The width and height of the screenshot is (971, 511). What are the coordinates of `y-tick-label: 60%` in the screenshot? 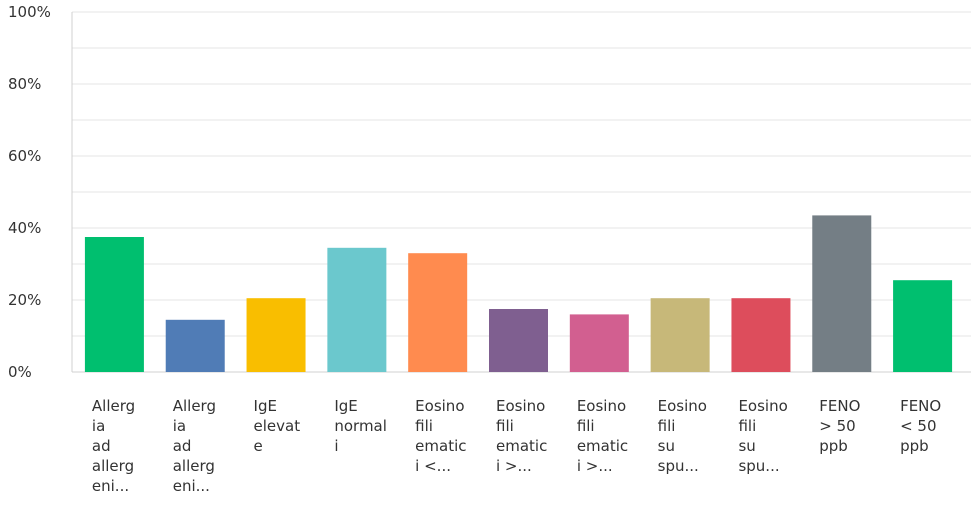 It's located at (24, 156).